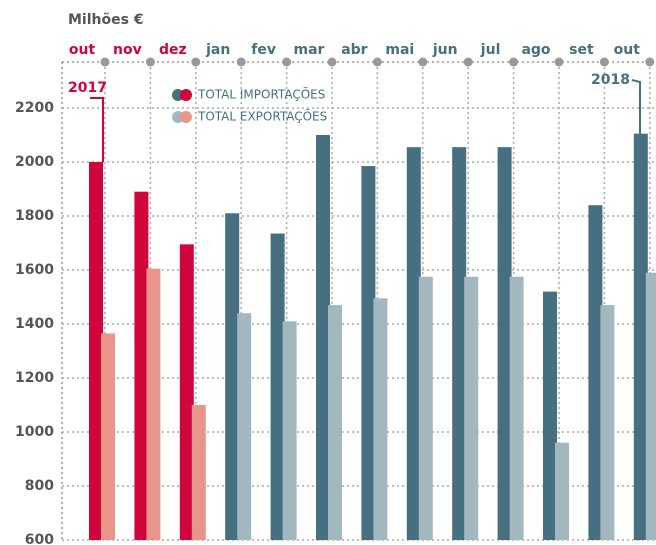 Image resolution: width=656 pixels, height=545 pixels. I want to click on legend-label: TOTAL EXPORTAÇÕES, so click(262, 116).